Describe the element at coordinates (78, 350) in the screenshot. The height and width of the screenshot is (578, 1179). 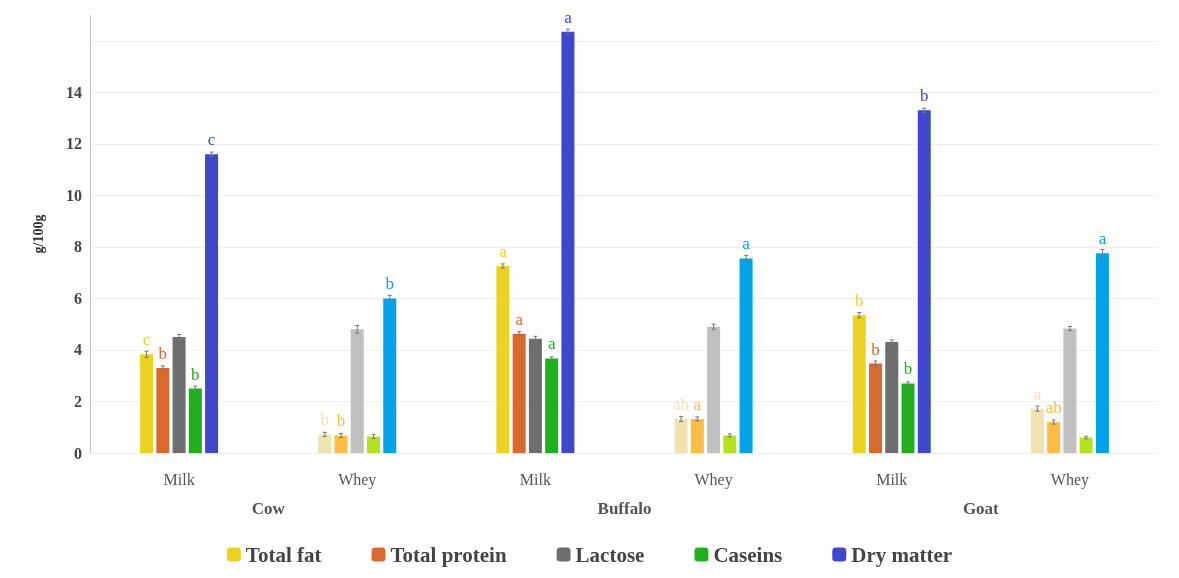
I see `y-tick-label: 4` at that location.